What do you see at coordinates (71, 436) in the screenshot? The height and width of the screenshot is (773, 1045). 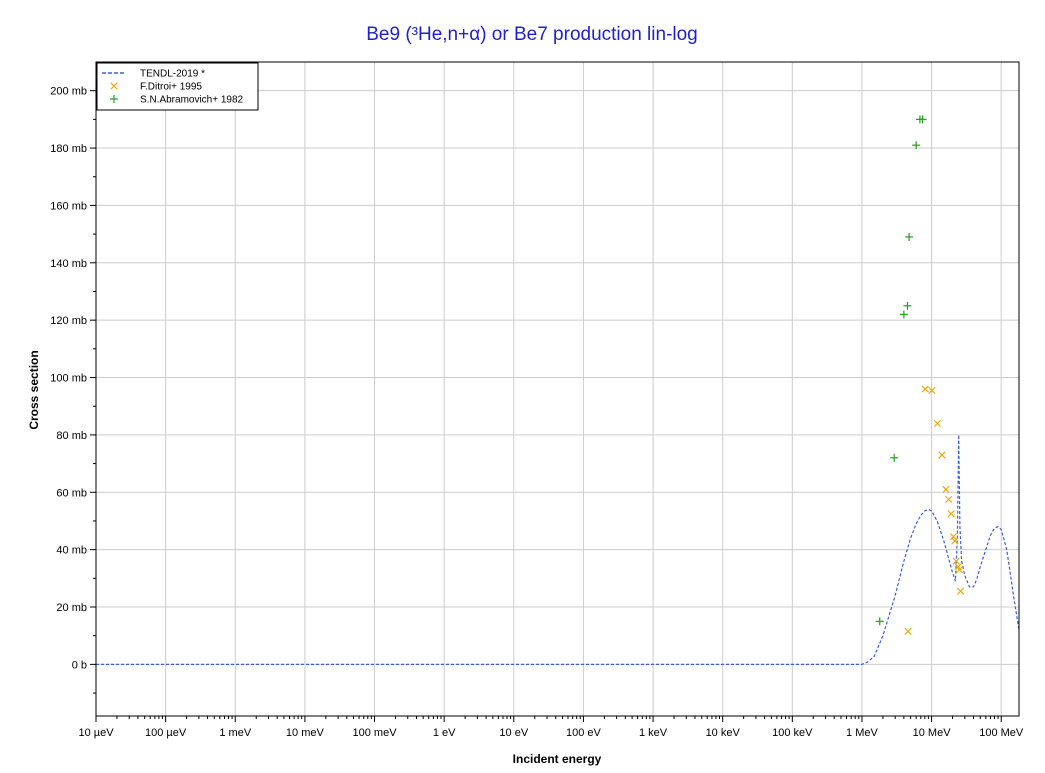 I see `y-tick-label: 80 mb` at bounding box center [71, 436].